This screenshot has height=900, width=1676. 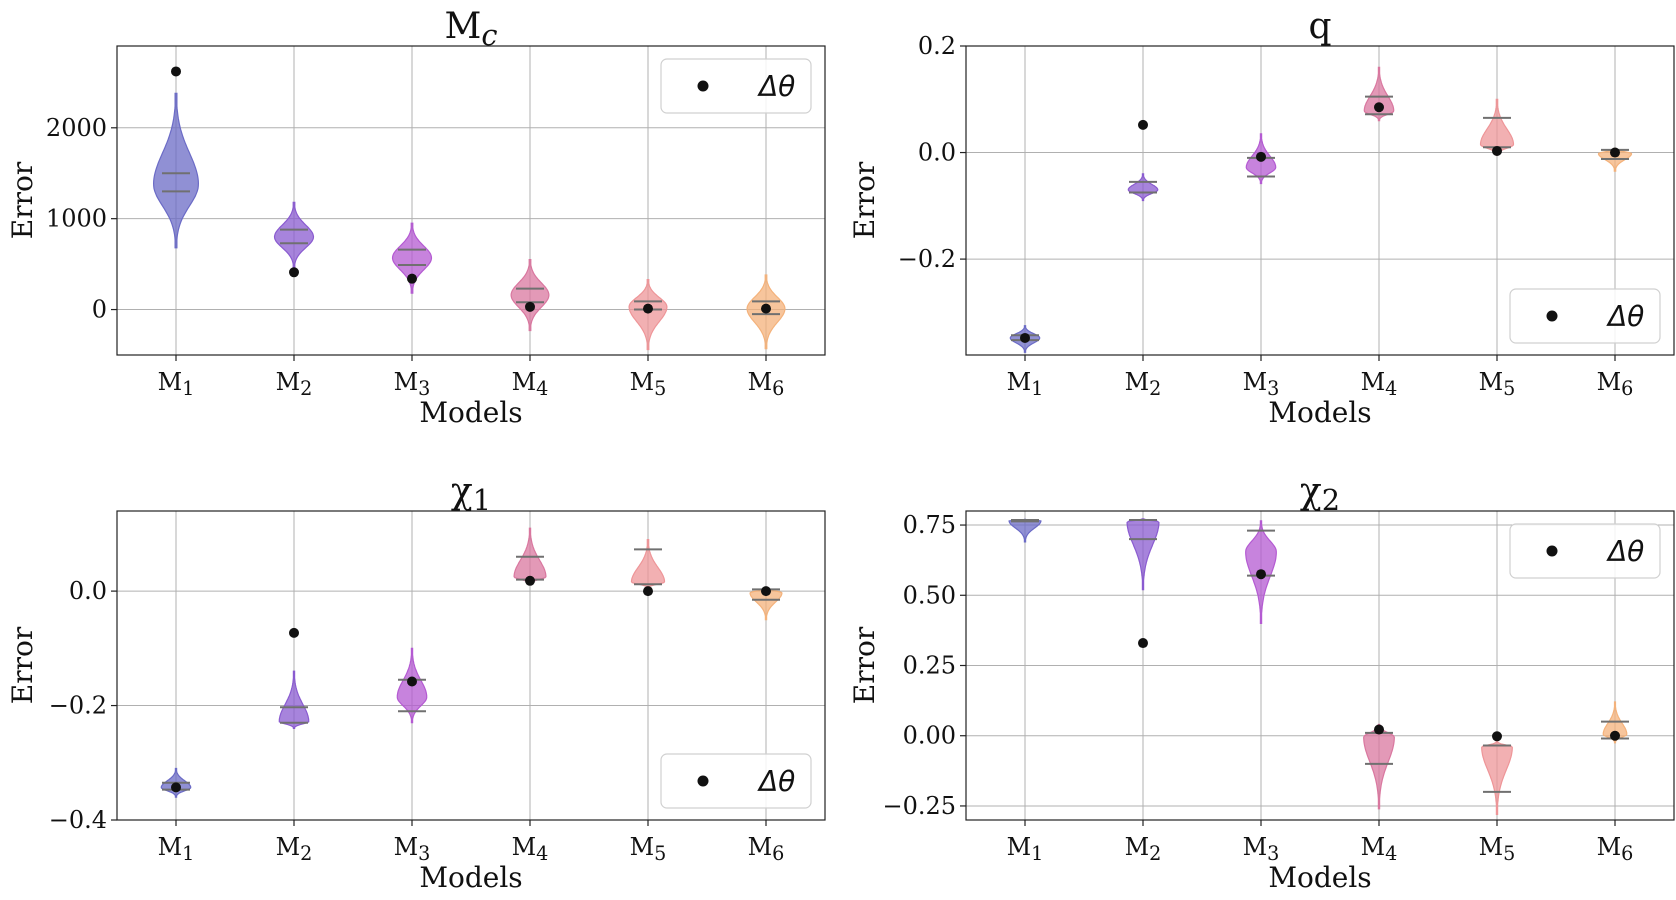 What do you see at coordinates (76, 219) in the screenshot?
I see `y-tick-label: 1000` at bounding box center [76, 219].